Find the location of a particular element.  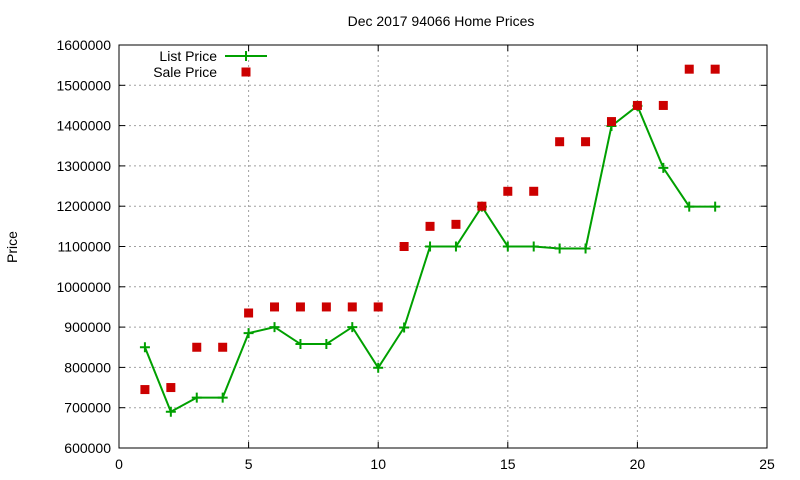

y-tick-label: 1600000 is located at coordinates (83, 45).